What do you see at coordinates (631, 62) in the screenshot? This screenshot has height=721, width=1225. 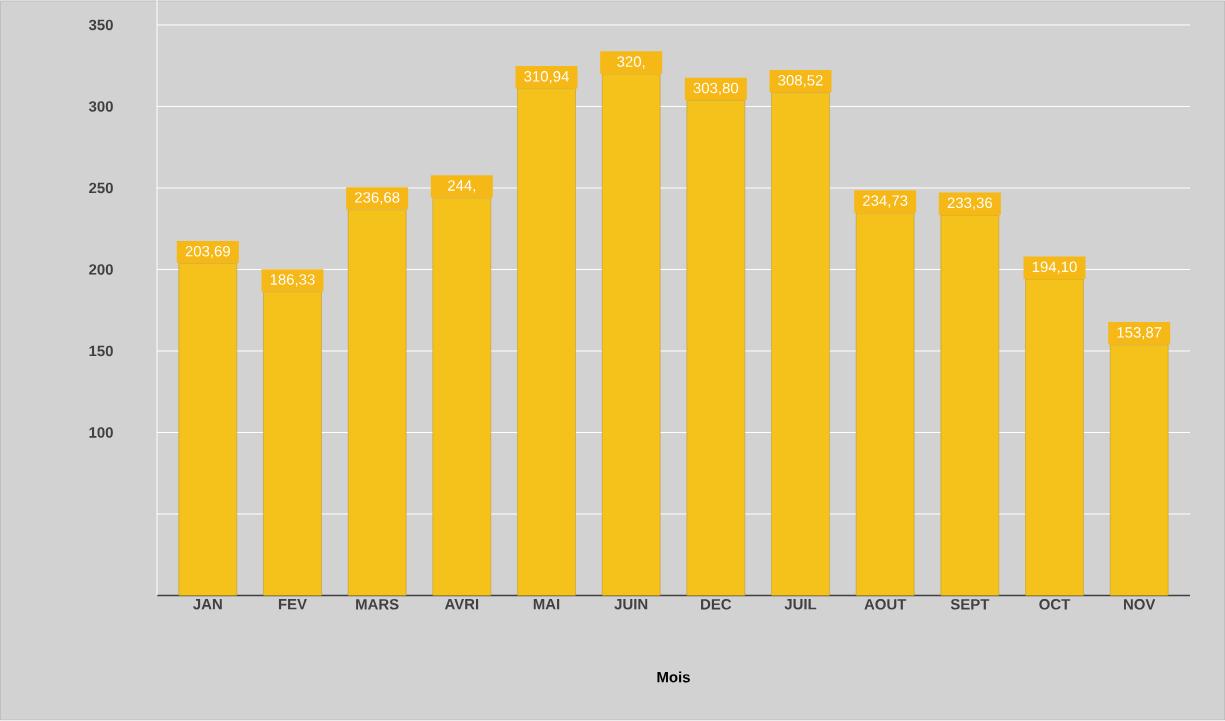 I see `data-label: 320,` at bounding box center [631, 62].